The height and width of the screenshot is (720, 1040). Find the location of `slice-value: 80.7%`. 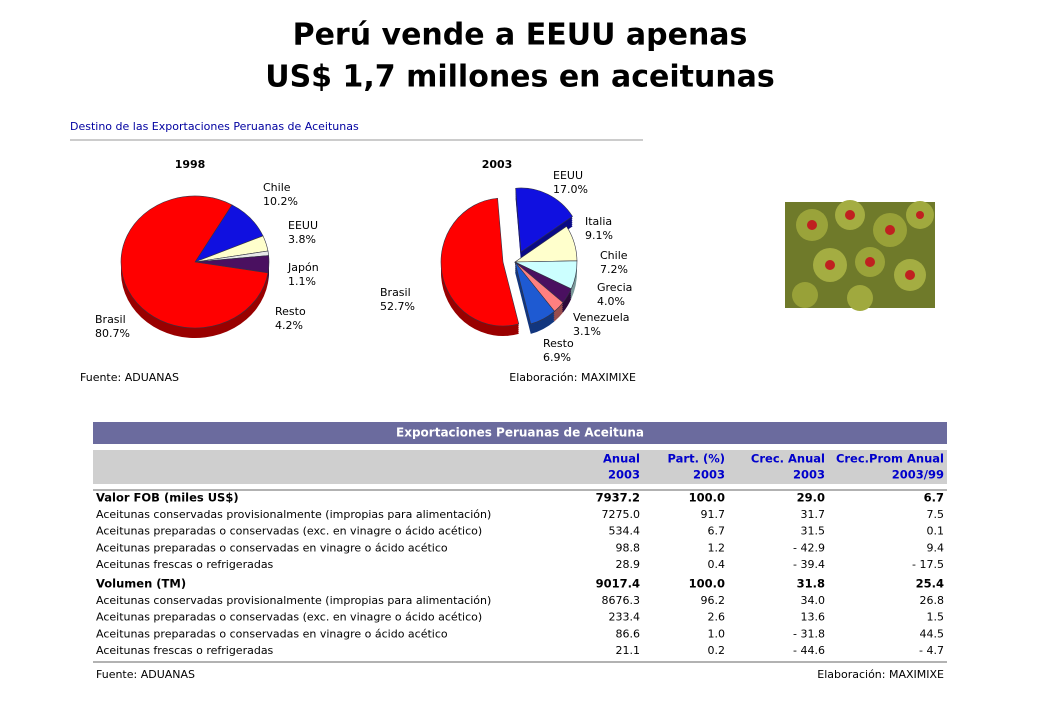

slice-value: 80.7% is located at coordinates (112, 333).